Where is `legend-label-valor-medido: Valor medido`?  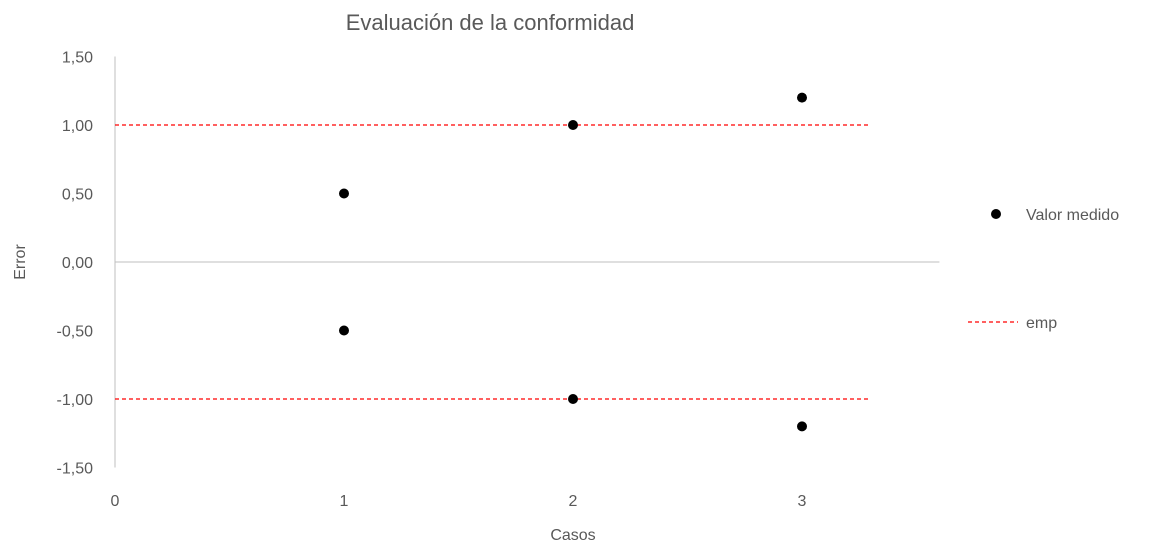 legend-label-valor-medido: Valor medido is located at coordinates (1072, 215).